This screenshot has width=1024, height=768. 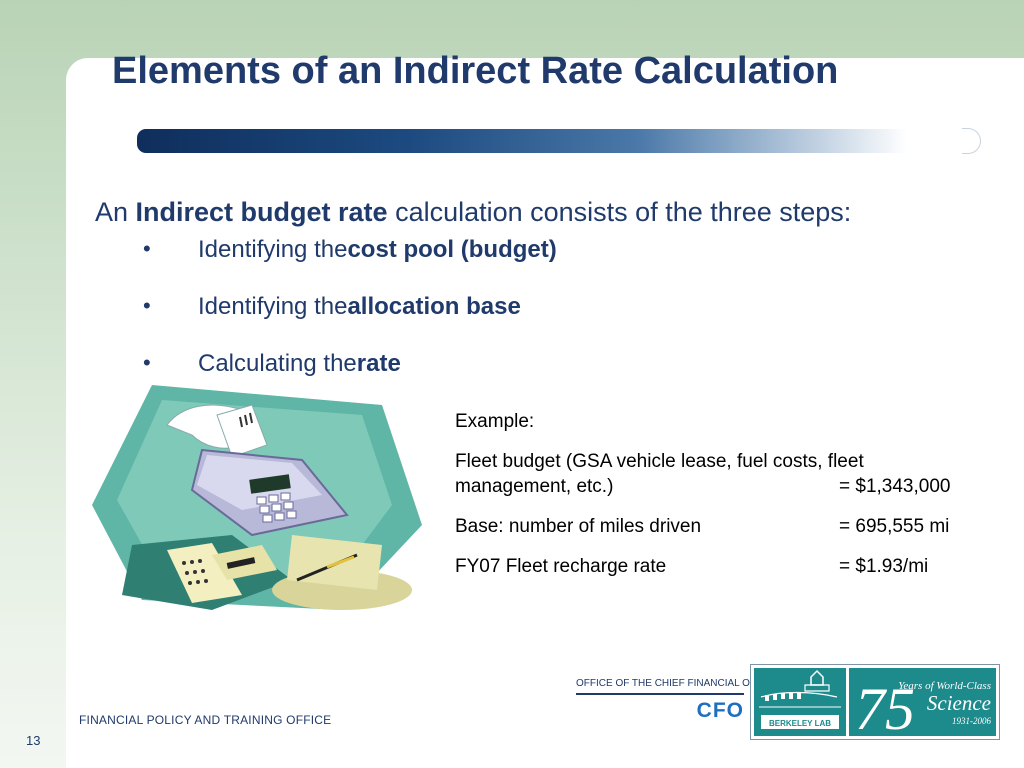 I want to click on title-divider-cap, so click(x=971, y=141).